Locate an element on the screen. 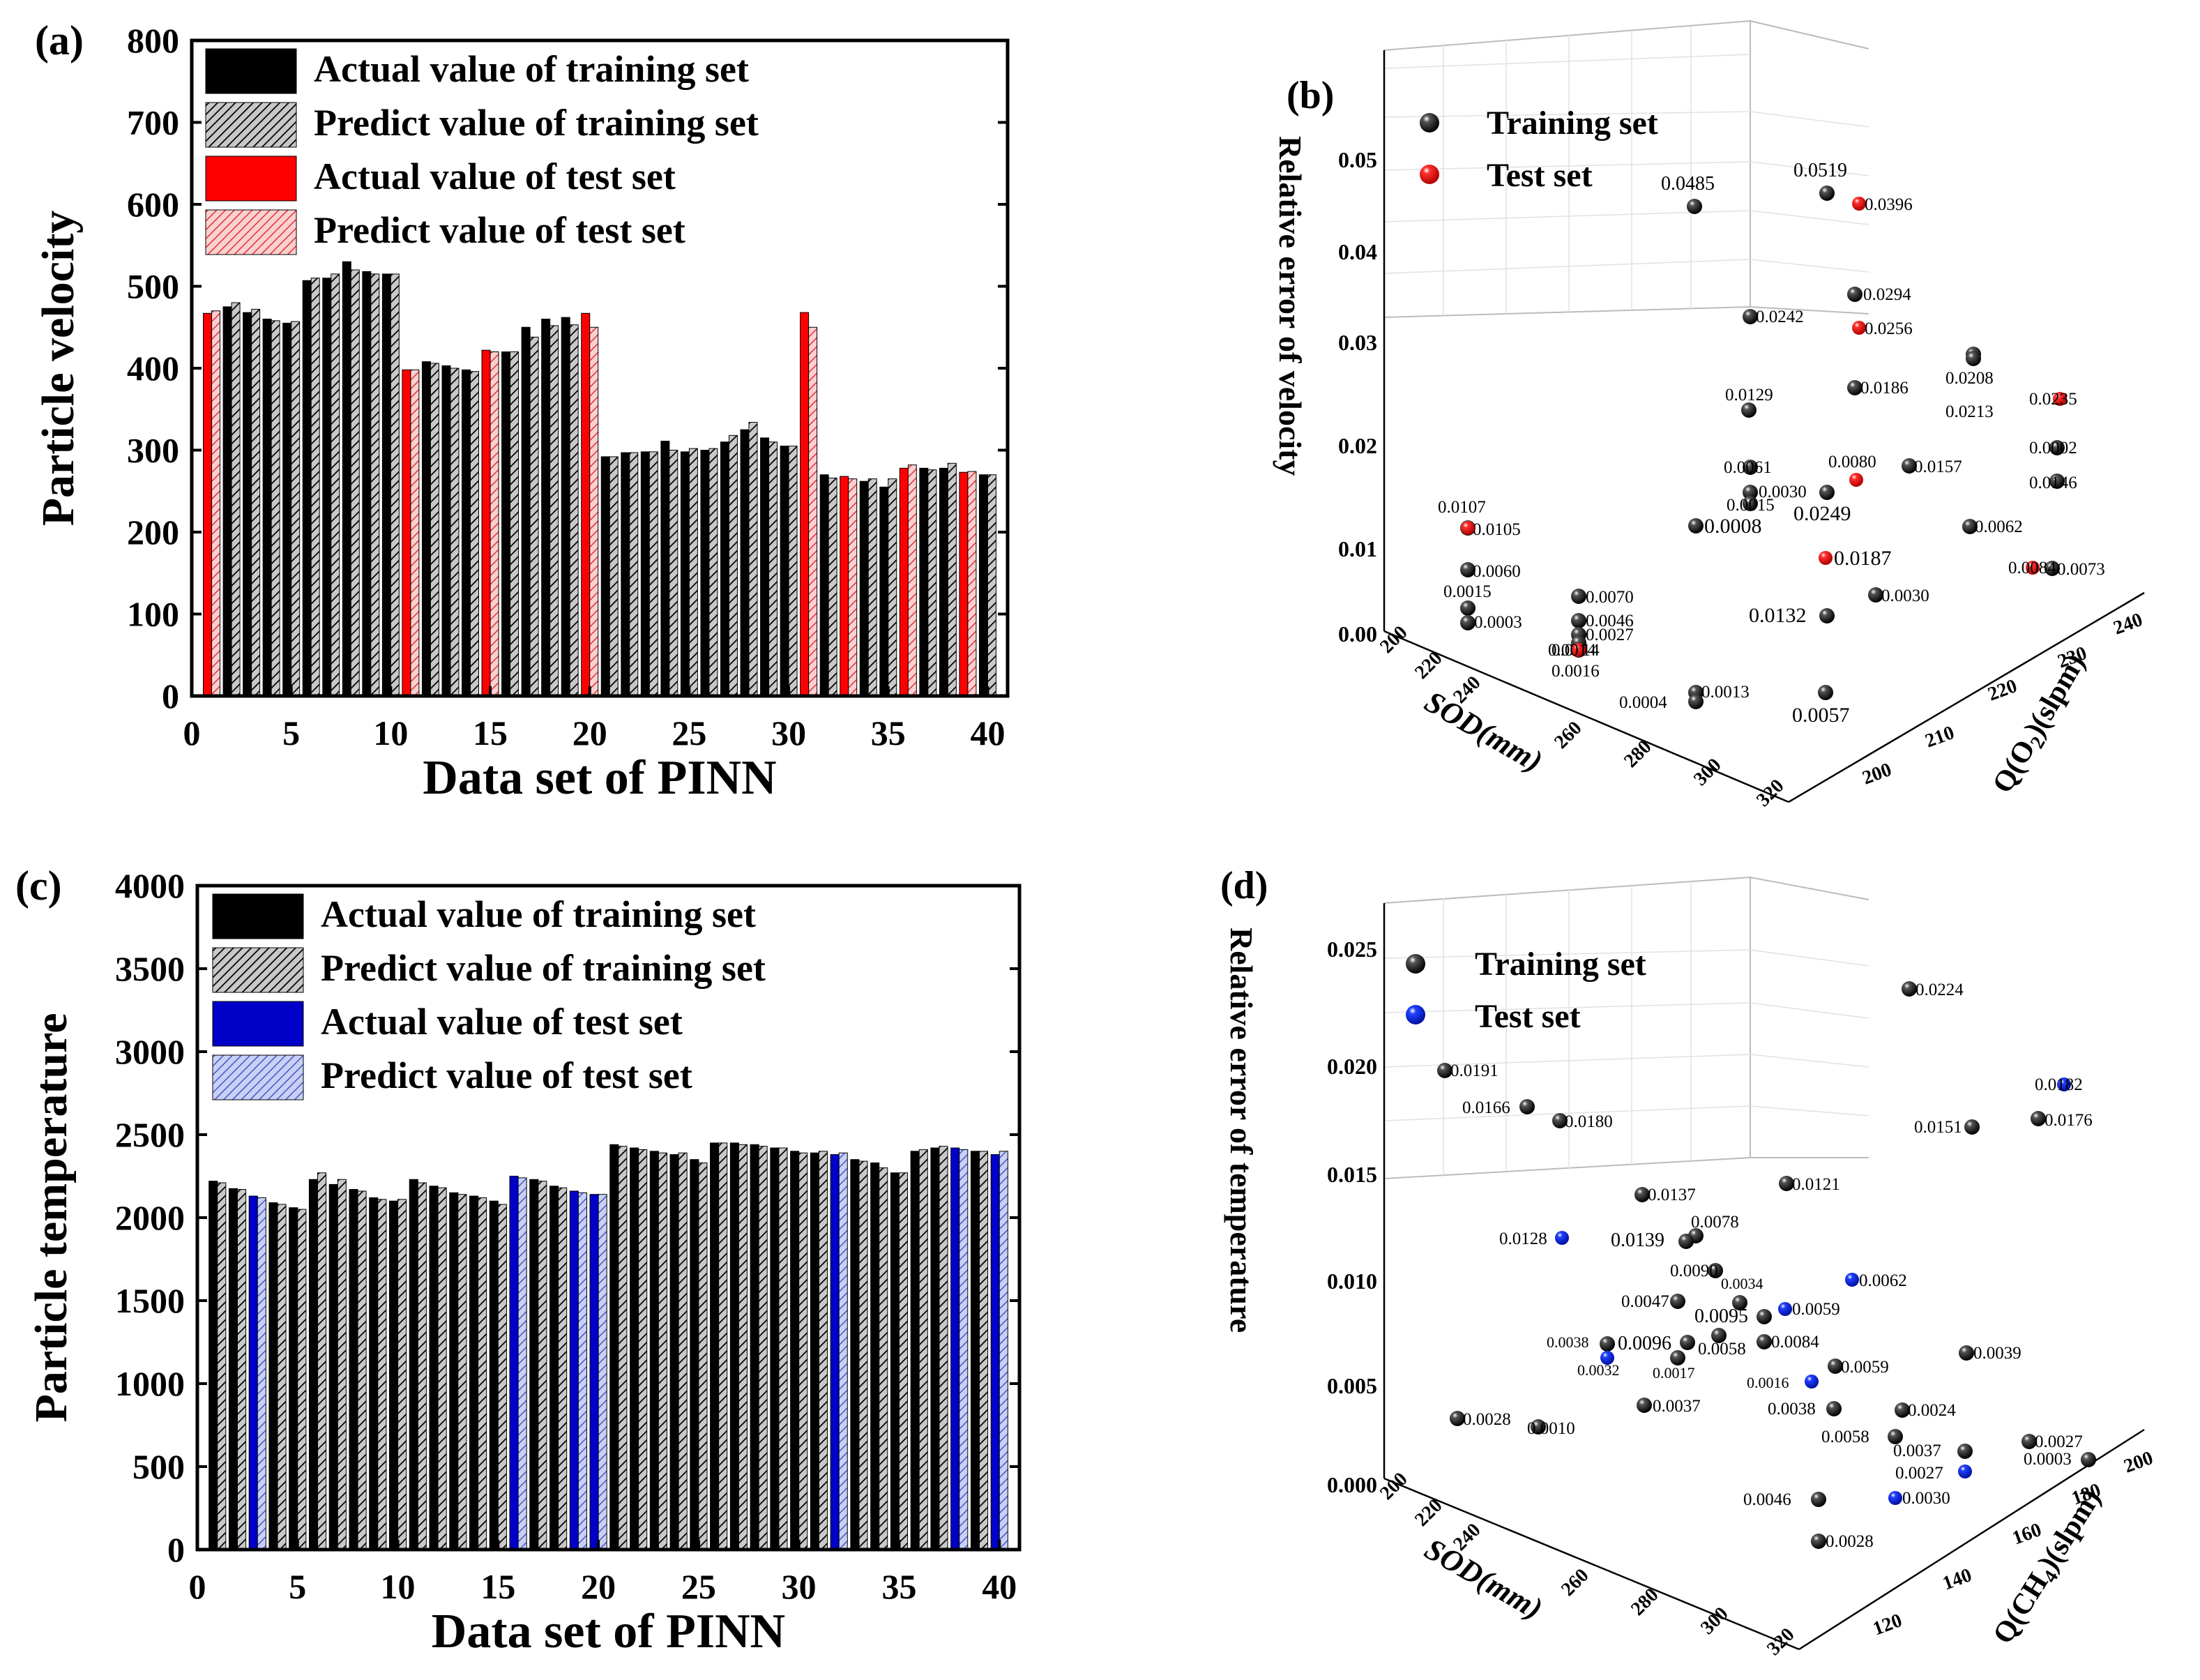 The height and width of the screenshot is (1680, 2200). a-xtick-4: 20 is located at coordinates (590, 733).